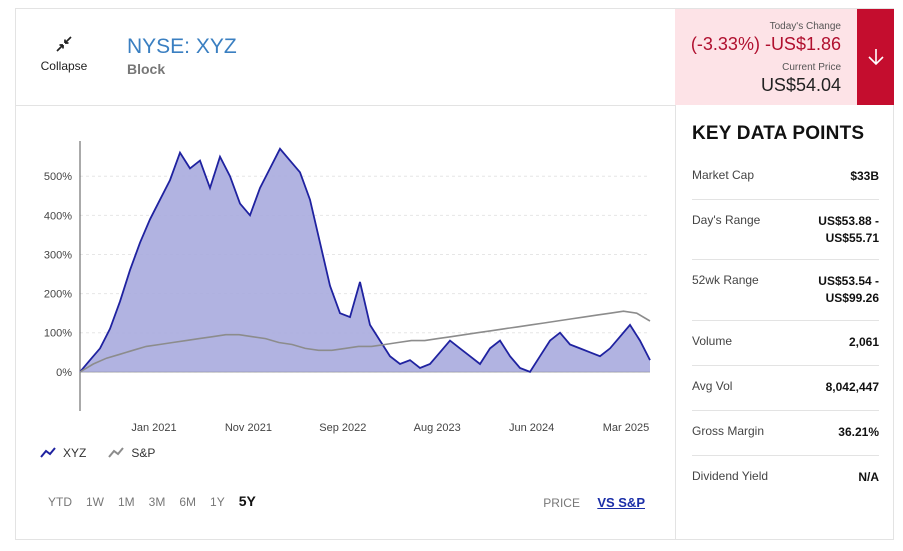 The width and height of the screenshot is (903, 551). Describe the element at coordinates (342, 428) in the screenshot. I see `x-tick-label: Sep 2022` at that location.